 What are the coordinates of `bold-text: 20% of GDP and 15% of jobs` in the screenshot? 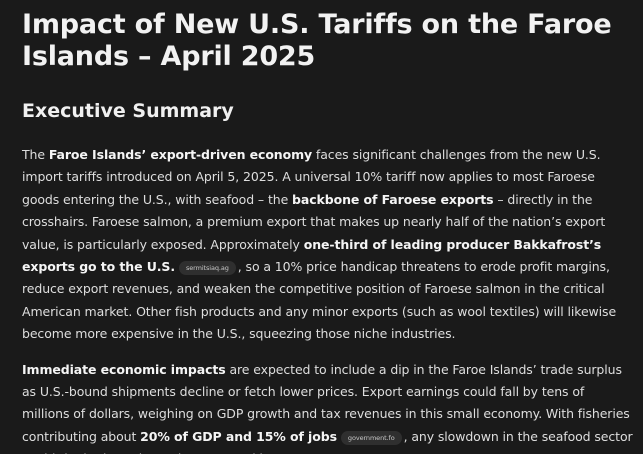 It's located at (238, 436).